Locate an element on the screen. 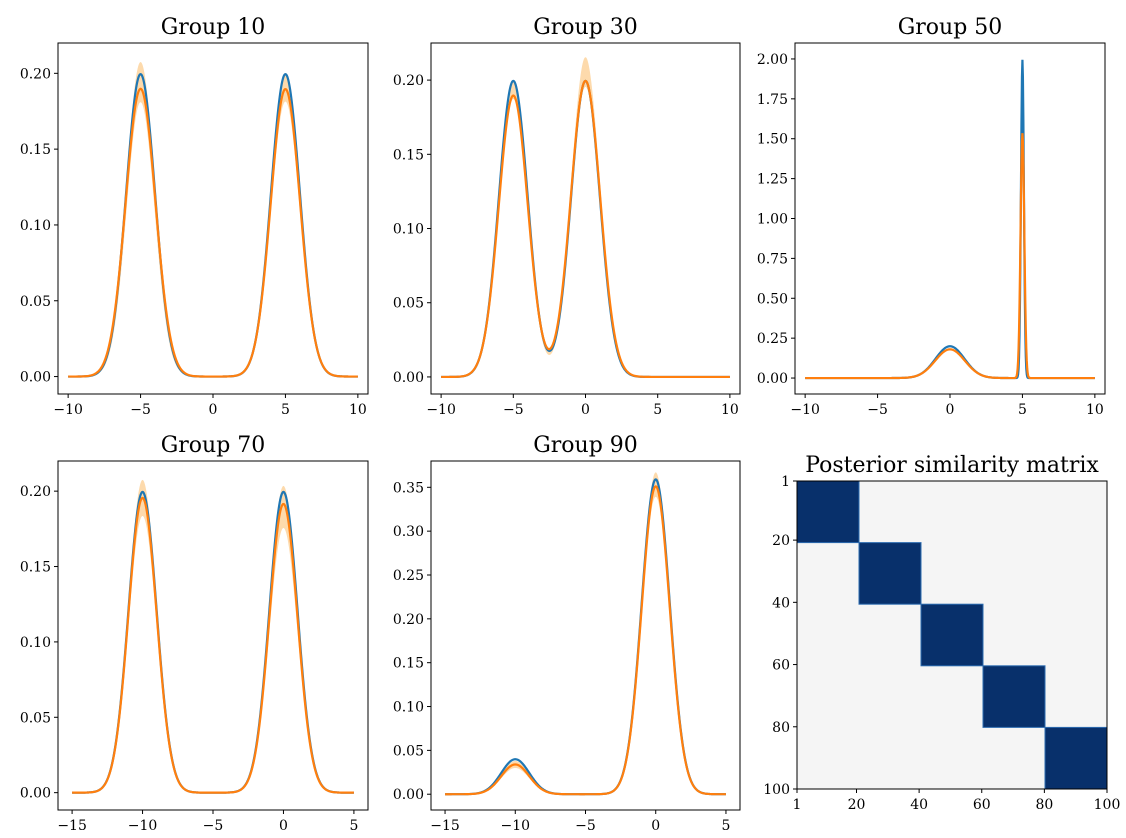 The image size is (1126, 838). subplot-title: Group 30 is located at coordinates (585, 27).